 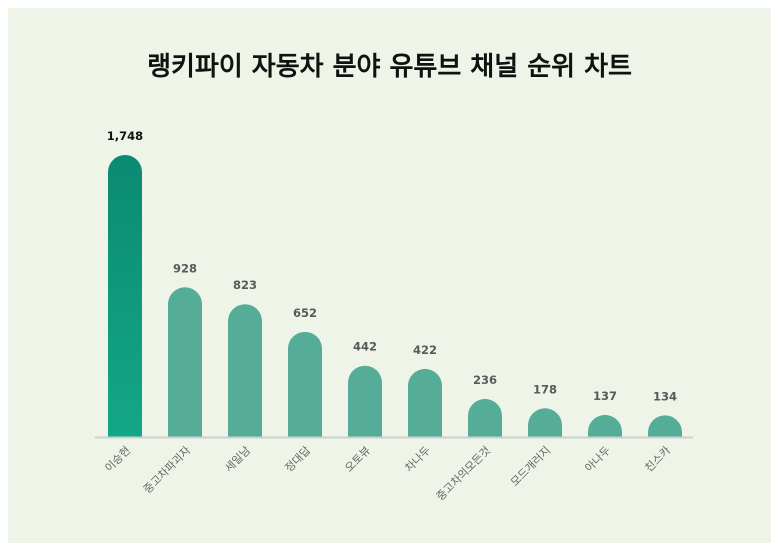 I want to click on value-label-4: 652, so click(x=305, y=313).